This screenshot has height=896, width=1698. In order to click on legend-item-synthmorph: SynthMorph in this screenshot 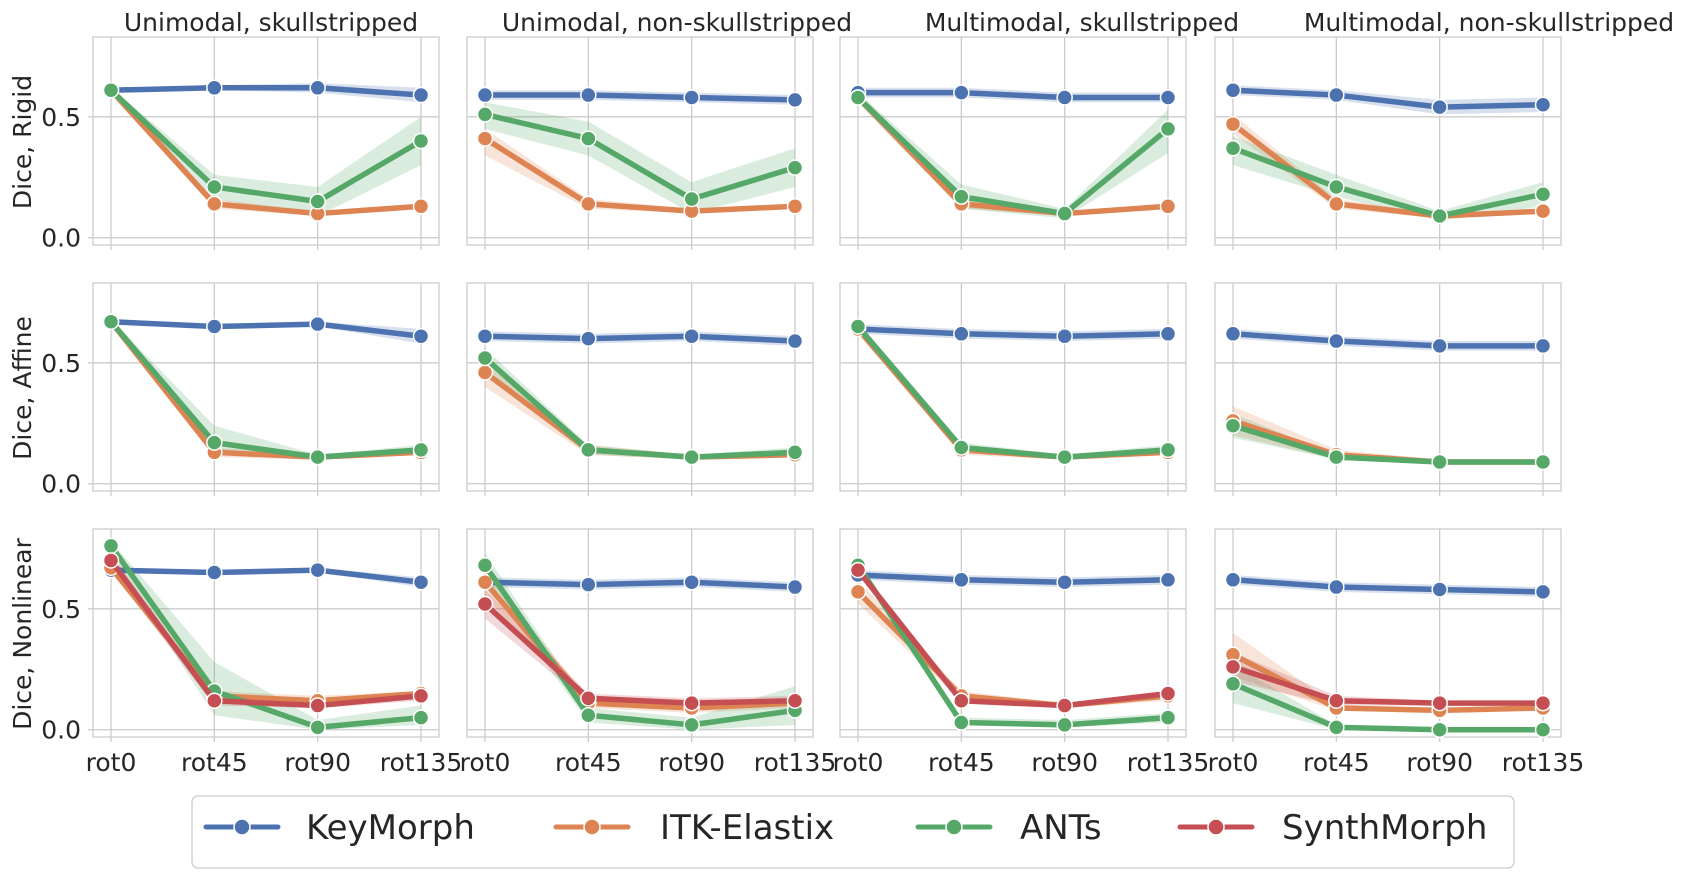, I will do `click(1332, 828)`.